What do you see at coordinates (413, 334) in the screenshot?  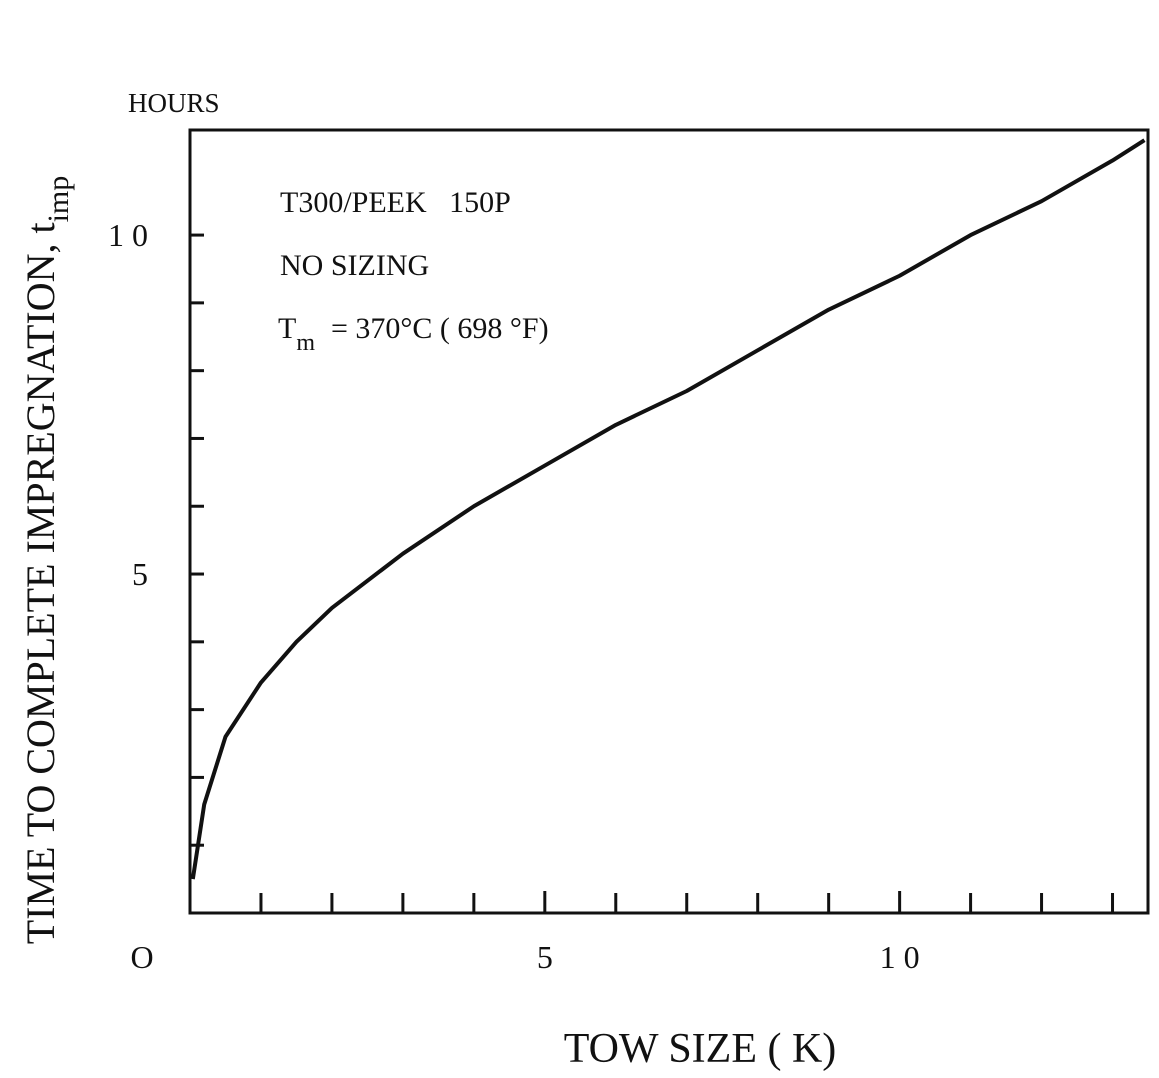 I see `annotation: Tm = 370°C ( 698 °F)` at bounding box center [413, 334].